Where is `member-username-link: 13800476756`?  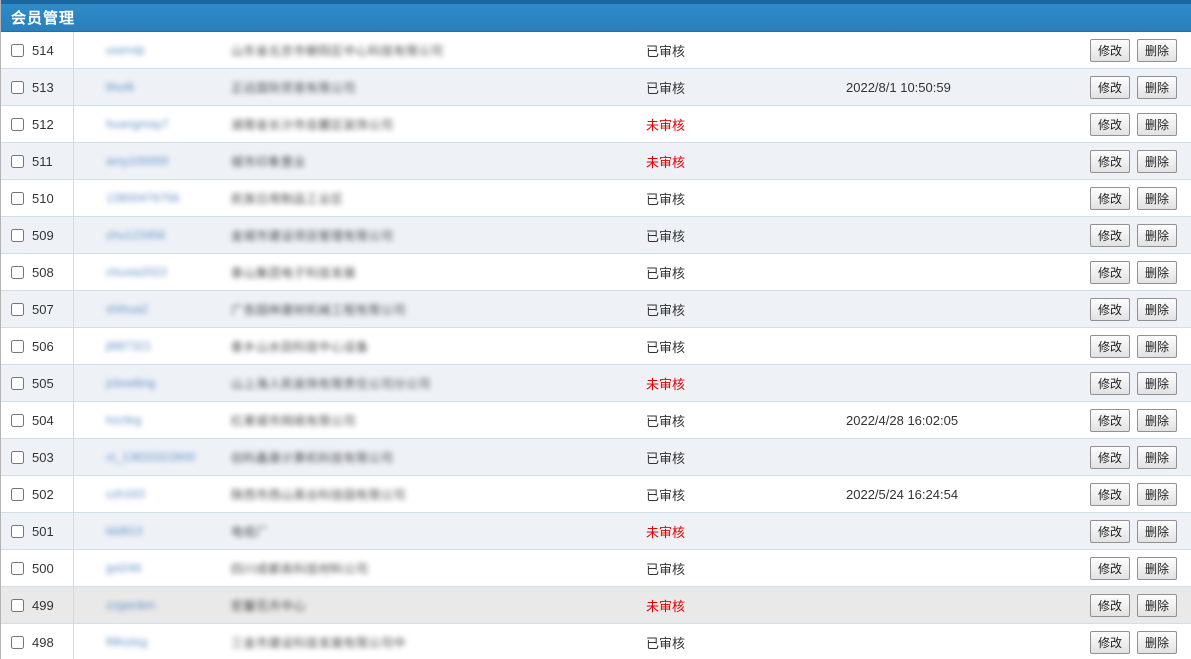 member-username-link: 13800476756 is located at coordinates (143, 198).